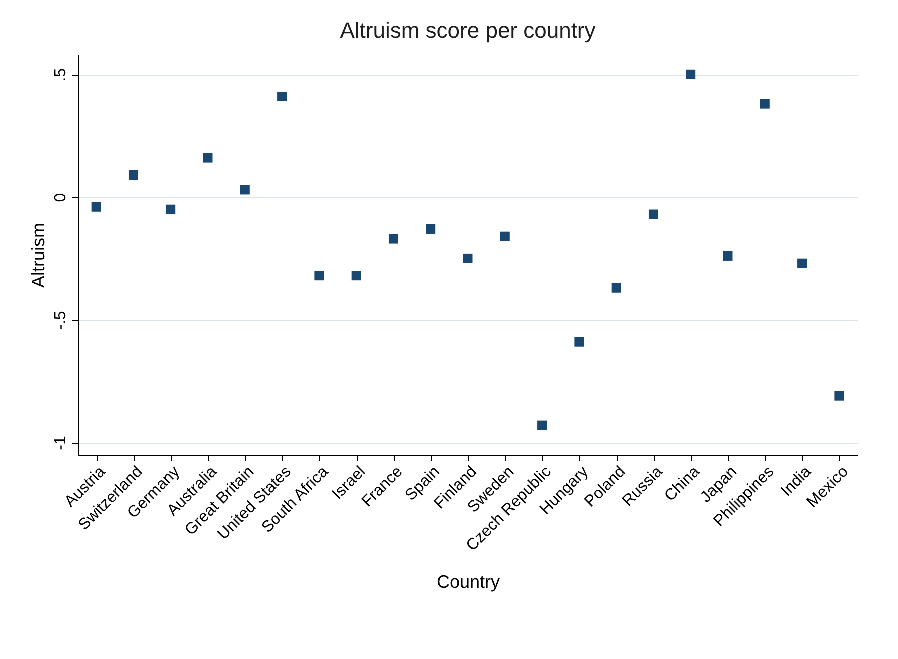 Image resolution: width=898 pixels, height=659 pixels. What do you see at coordinates (61, 75) in the screenshot?
I see `y-tick-label: .5` at bounding box center [61, 75].